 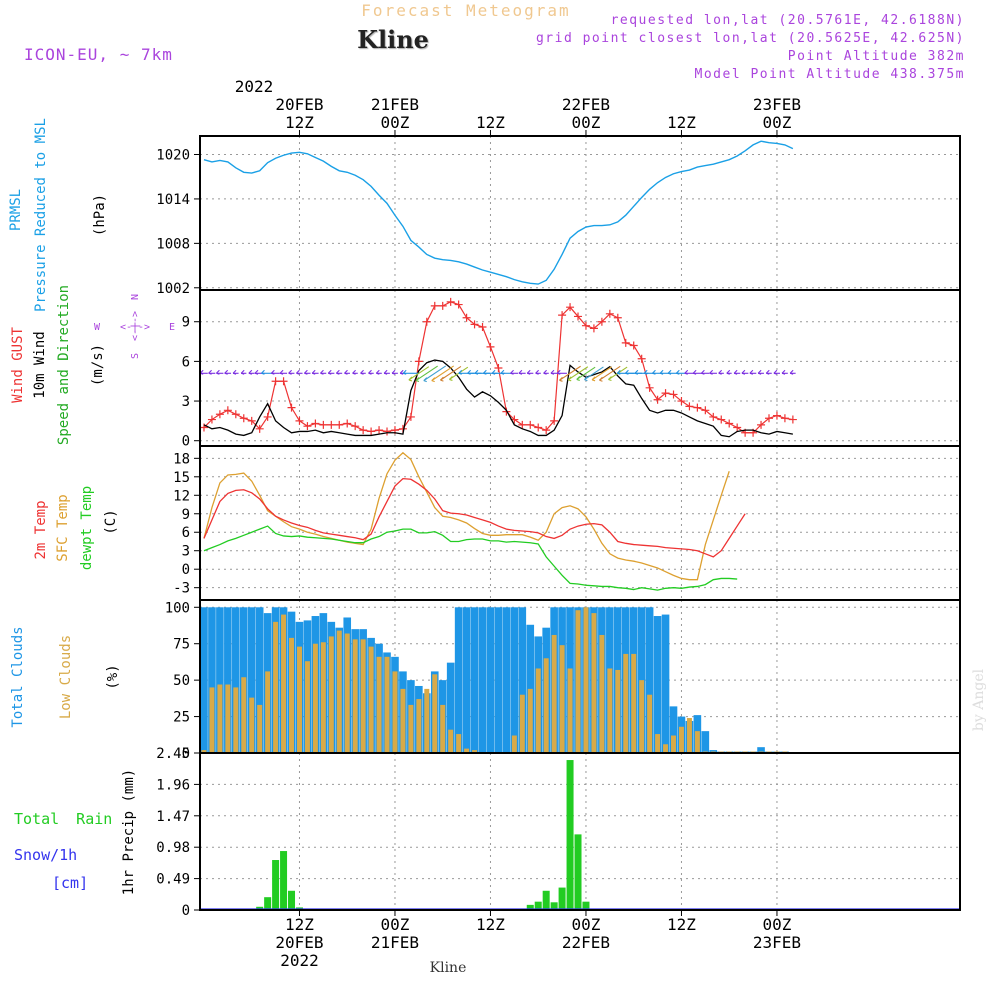 What do you see at coordinates (173, 289) in the screenshot?
I see `y-tick-label: 1002` at bounding box center [173, 289].